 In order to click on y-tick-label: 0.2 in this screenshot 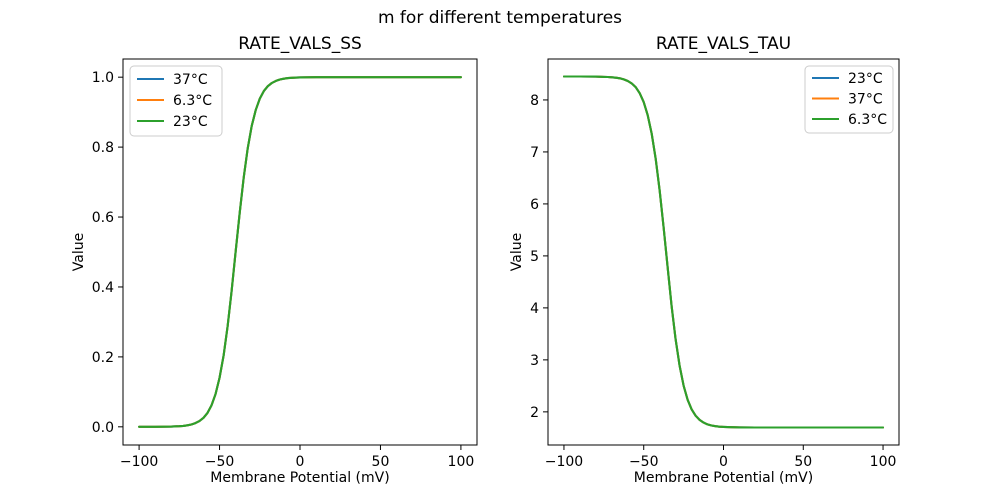, I will do `click(103, 358)`.